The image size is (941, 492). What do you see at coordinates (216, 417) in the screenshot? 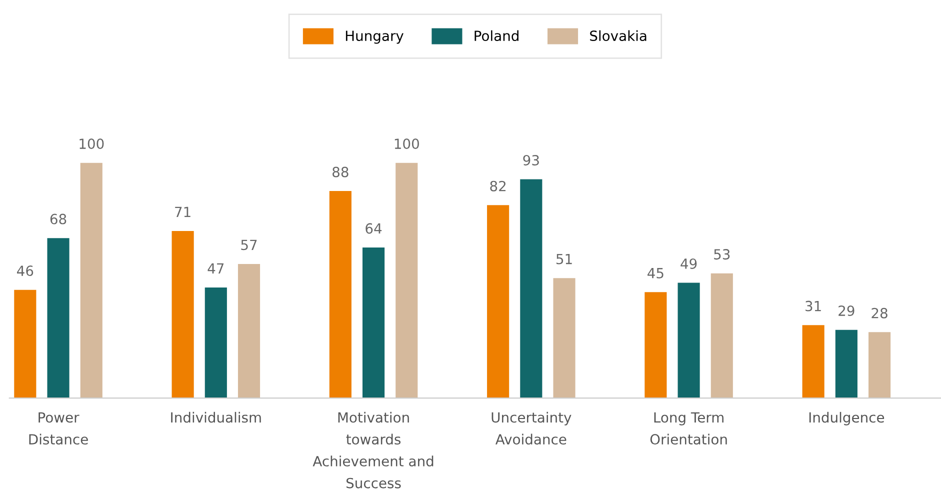
I see `x-tick-label: Individualism` at bounding box center [216, 417].